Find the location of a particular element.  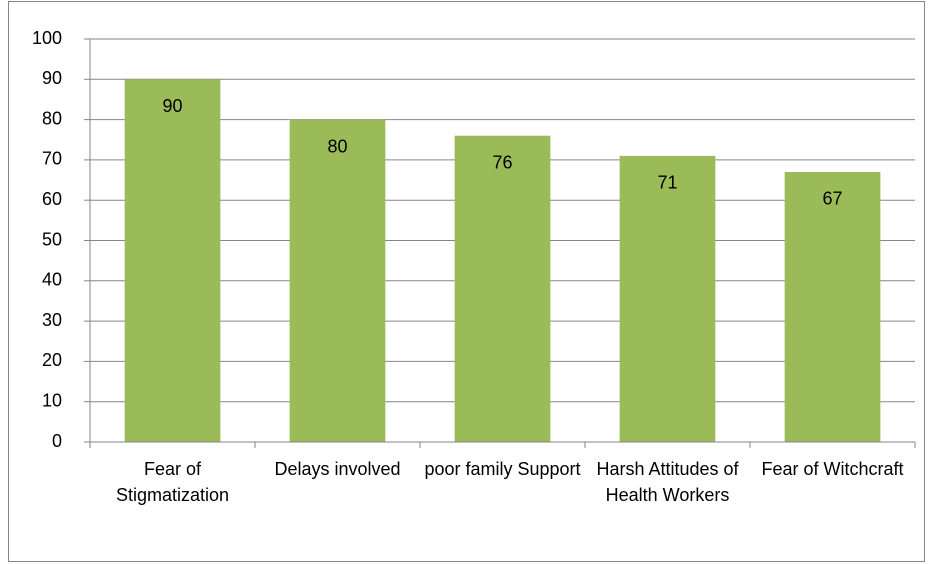

y-tick-label: 50 is located at coordinates (52, 239).